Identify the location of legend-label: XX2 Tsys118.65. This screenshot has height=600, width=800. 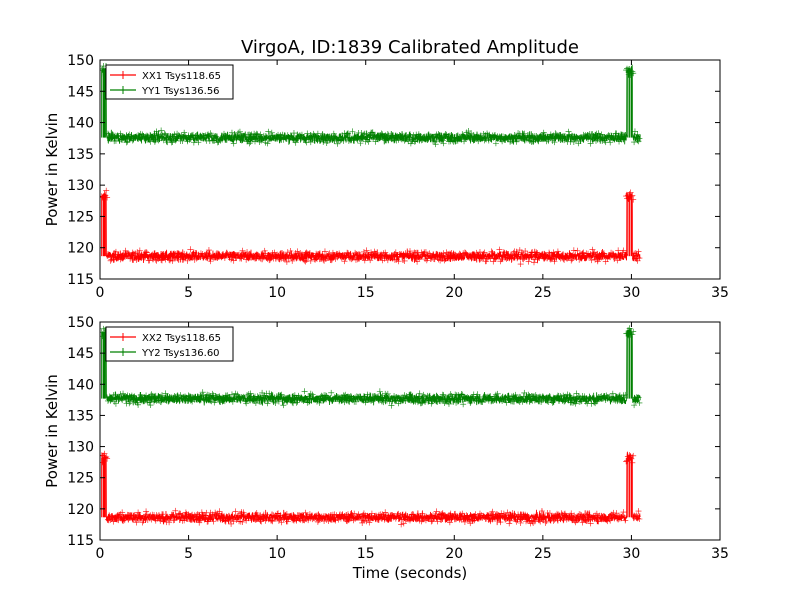
(181, 338).